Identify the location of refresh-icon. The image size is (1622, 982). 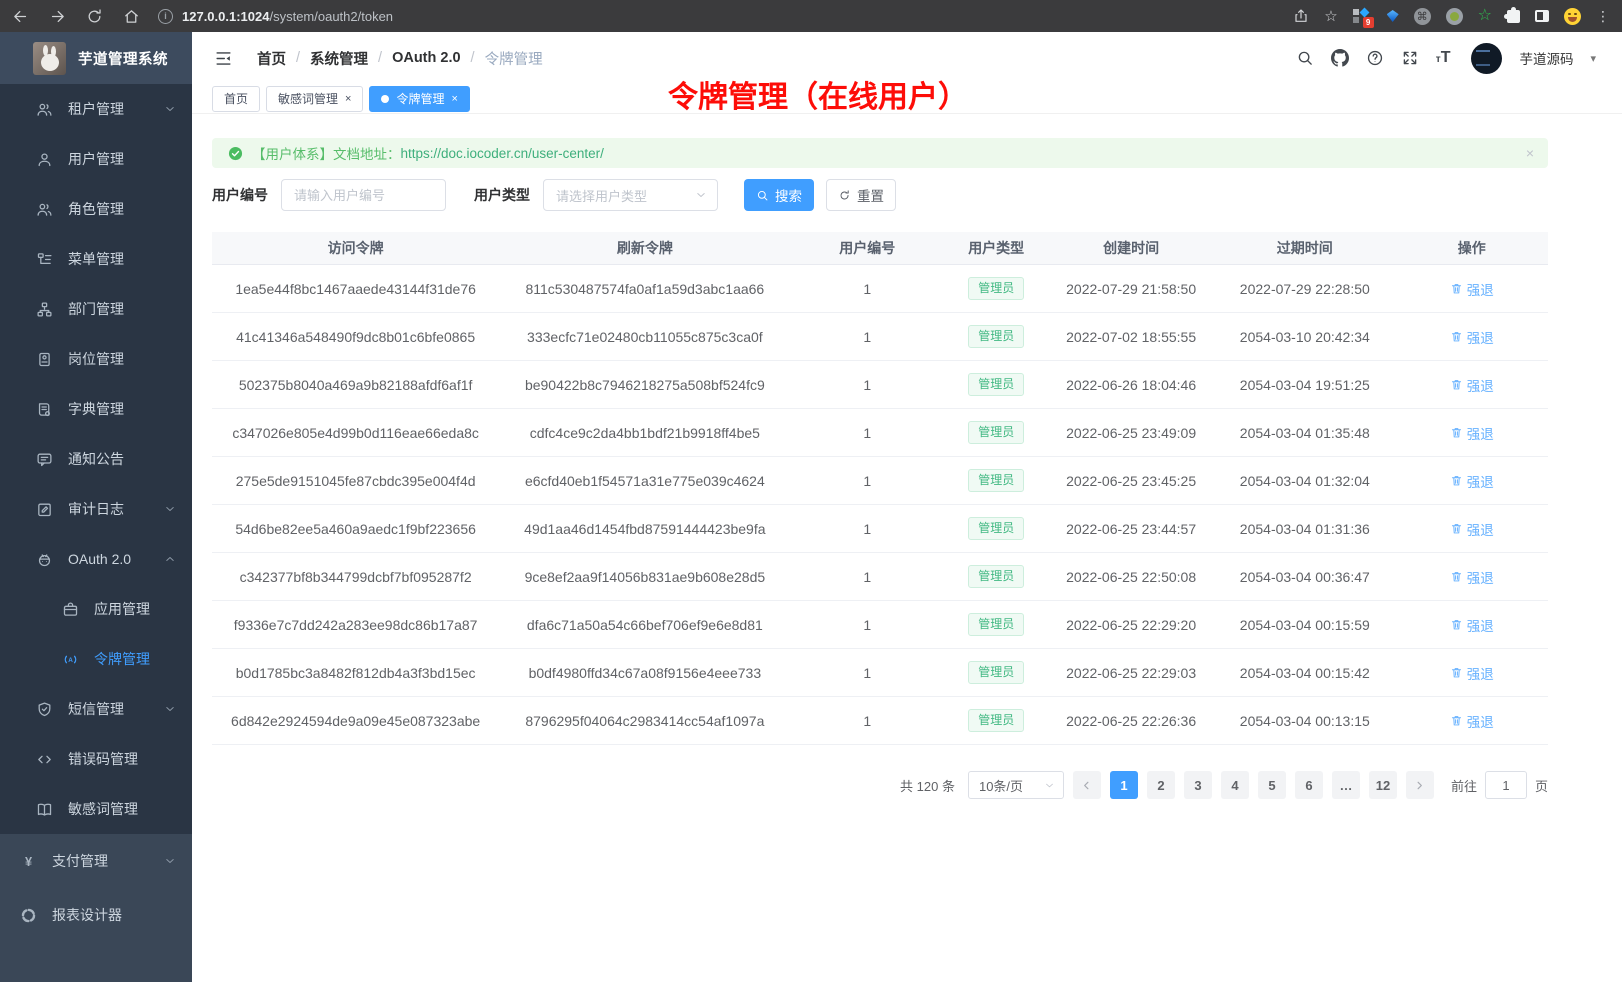
(844, 195).